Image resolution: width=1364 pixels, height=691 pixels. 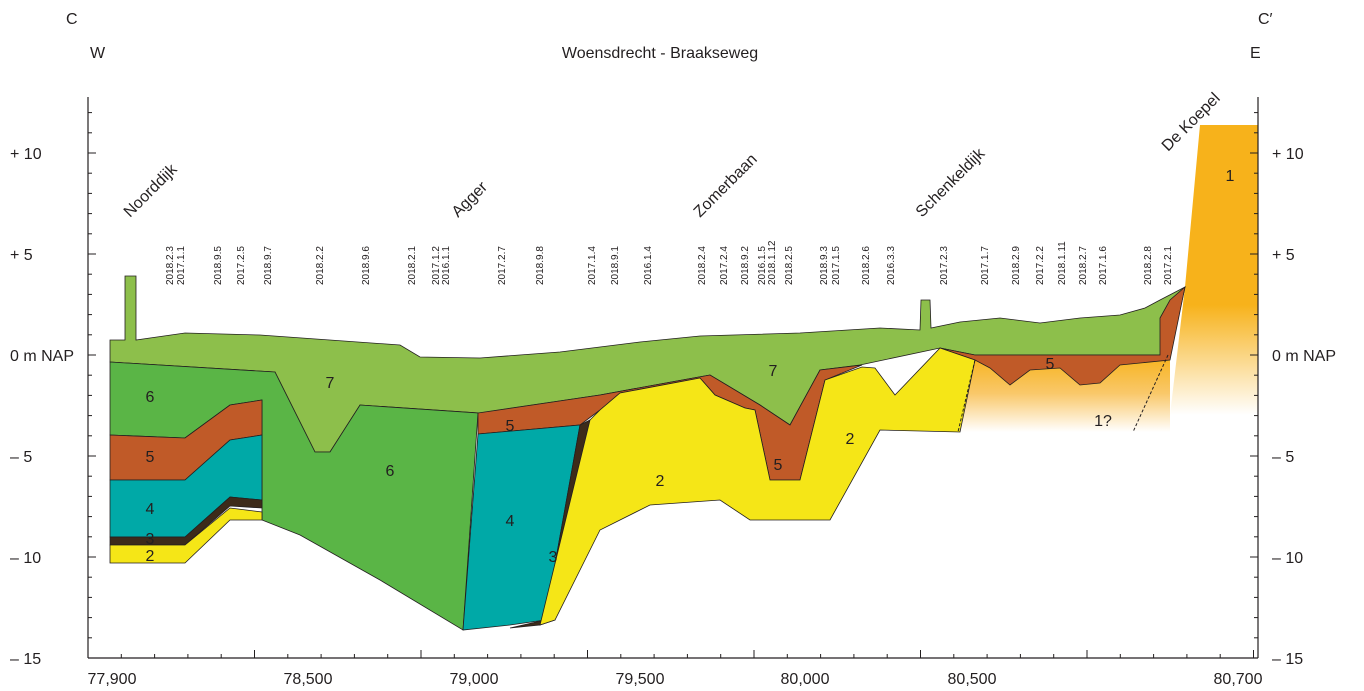 What do you see at coordinates (951, 183) in the screenshot?
I see `place-label: Schenkeldijk` at bounding box center [951, 183].